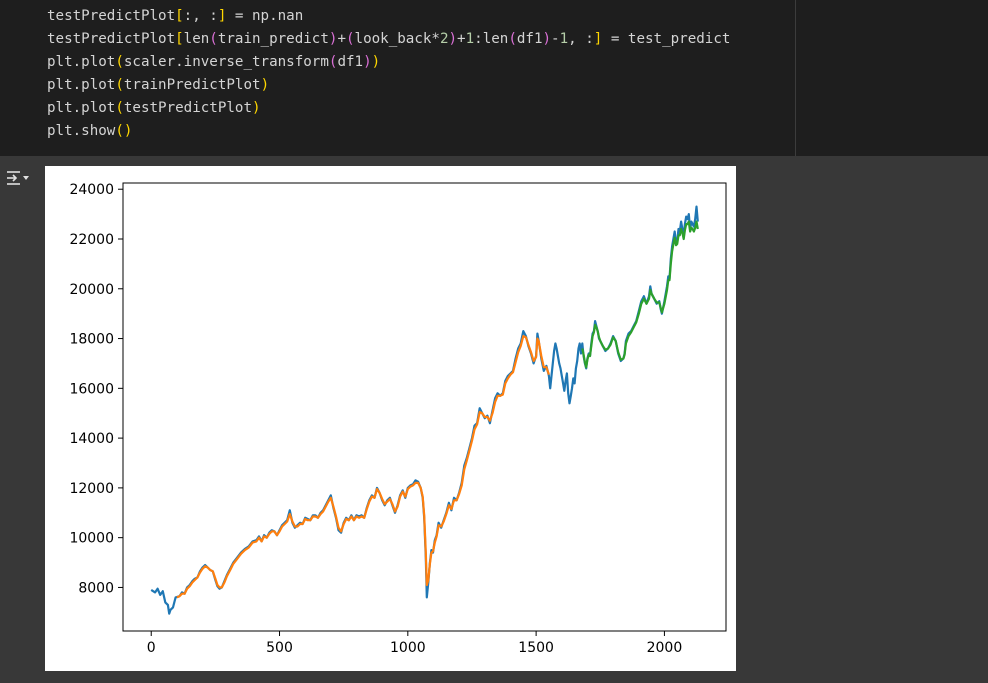 Image resolution: width=988 pixels, height=683 pixels. I want to click on code-token: plt.show, so click(81, 131).